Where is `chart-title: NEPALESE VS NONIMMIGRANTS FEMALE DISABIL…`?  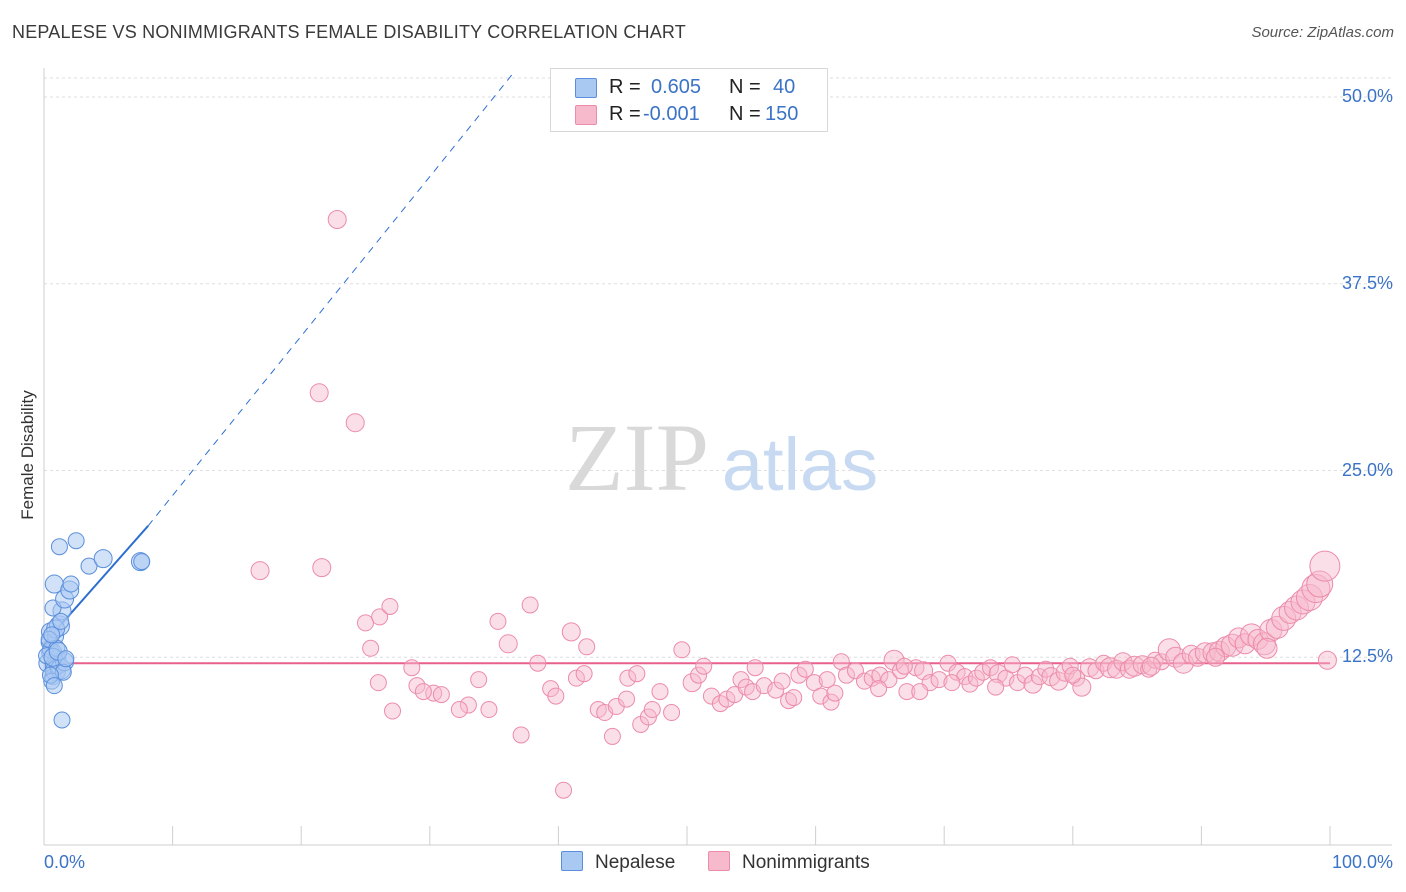 chart-title: NEPALESE VS NONIMMIGRANTS FEMALE DISABIL… is located at coordinates (349, 32).